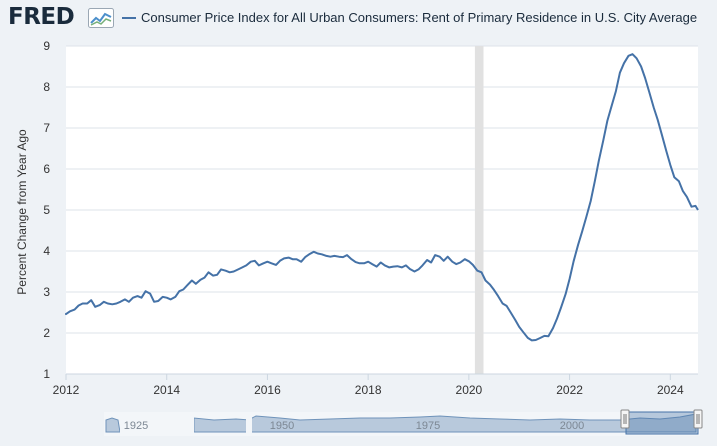 Image resolution: width=717 pixels, height=446 pixels. What do you see at coordinates (46, 251) in the screenshot?
I see `y-tick-label: 4` at bounding box center [46, 251].